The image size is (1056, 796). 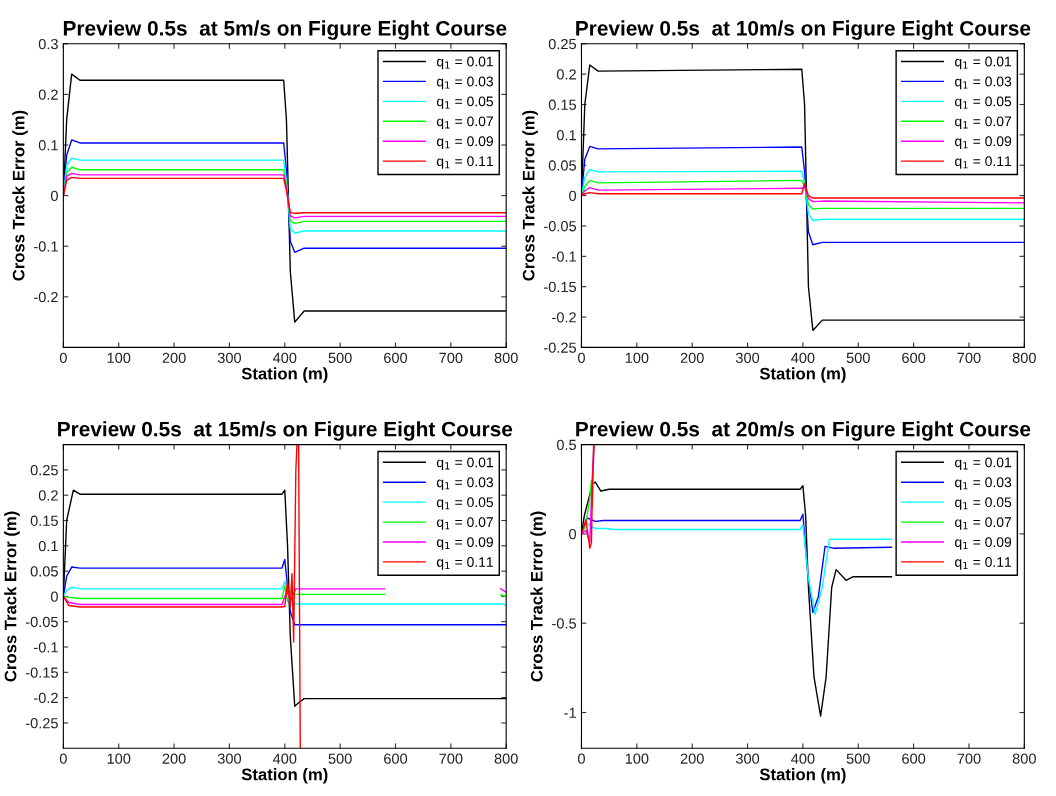 I want to click on y-tick-label: -0.05, so click(x=560, y=226).